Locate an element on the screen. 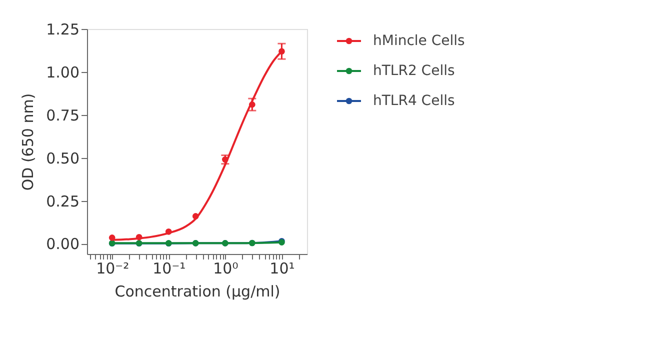 The height and width of the screenshot is (343, 650). legend-label: hMincle Cells is located at coordinates (419, 41).